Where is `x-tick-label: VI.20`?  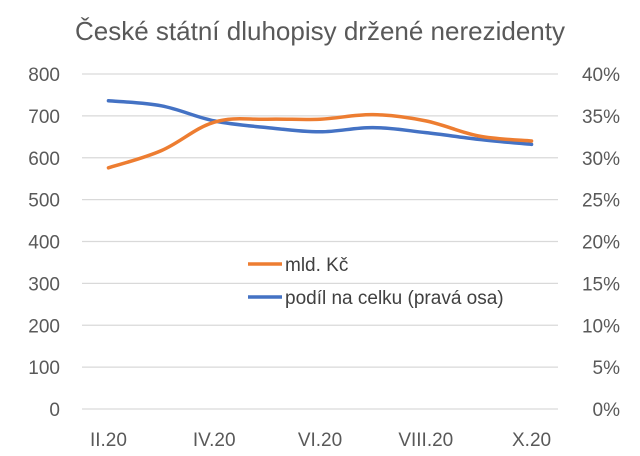 x-tick-label: VI.20 is located at coordinates (320, 440).